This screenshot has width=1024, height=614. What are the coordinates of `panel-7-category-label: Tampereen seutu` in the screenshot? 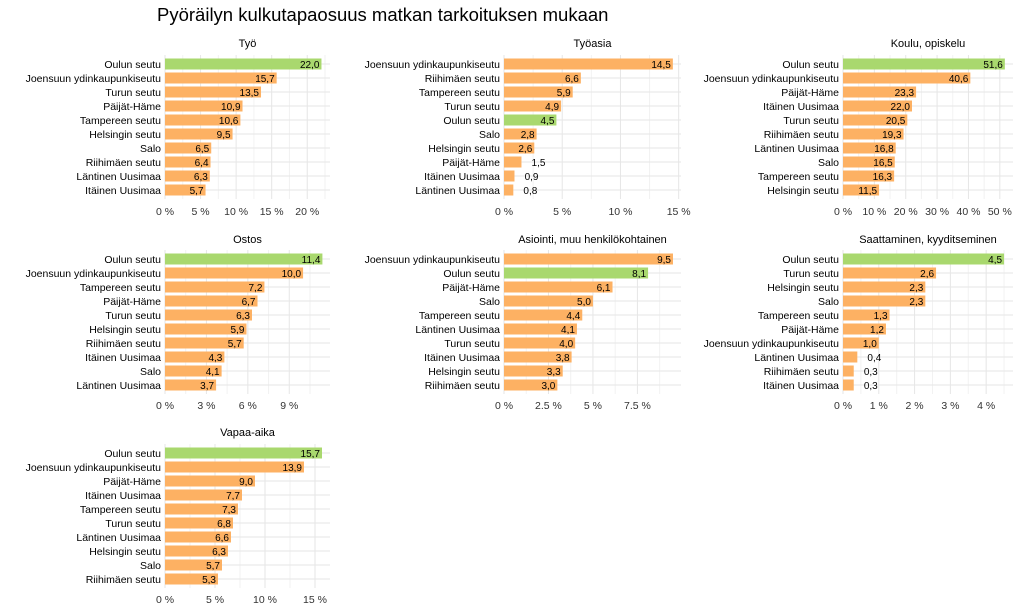 It's located at (120, 510).